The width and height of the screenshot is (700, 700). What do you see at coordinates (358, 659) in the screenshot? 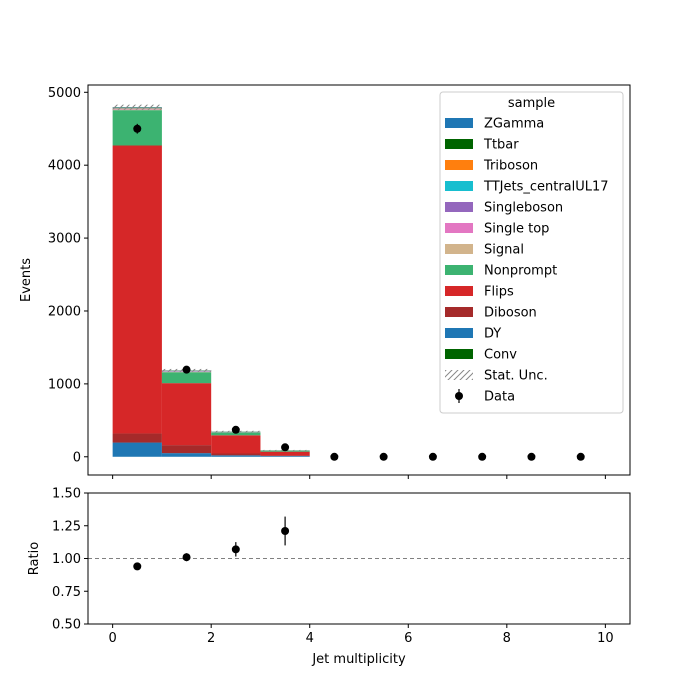
I see `x-axis-label: Jet multiplicity` at bounding box center [358, 659].